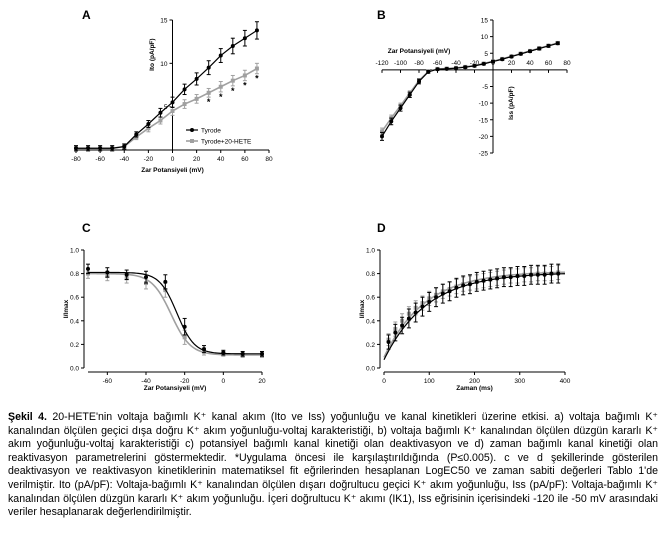 The image size is (665, 551). Describe the element at coordinates (245, 159) in the screenshot. I see `x-tick-label: 60` at that location.